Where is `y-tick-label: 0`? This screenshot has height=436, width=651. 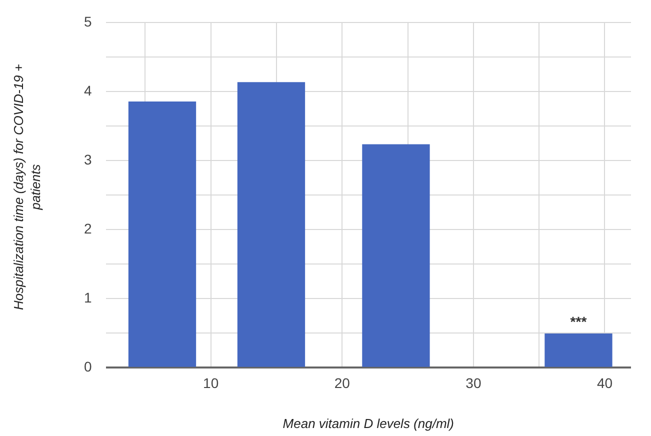 y-tick-label: 0 is located at coordinates (88, 366).